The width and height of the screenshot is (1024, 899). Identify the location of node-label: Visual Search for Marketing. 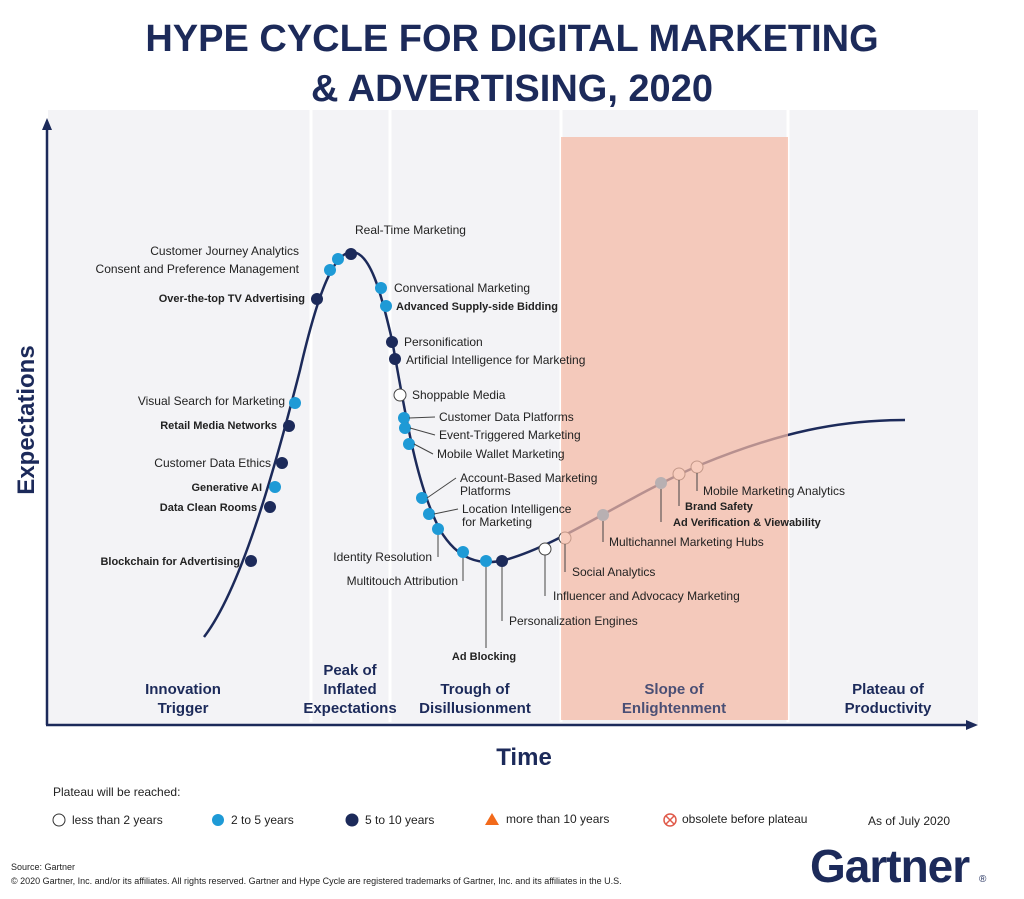
(211, 401).